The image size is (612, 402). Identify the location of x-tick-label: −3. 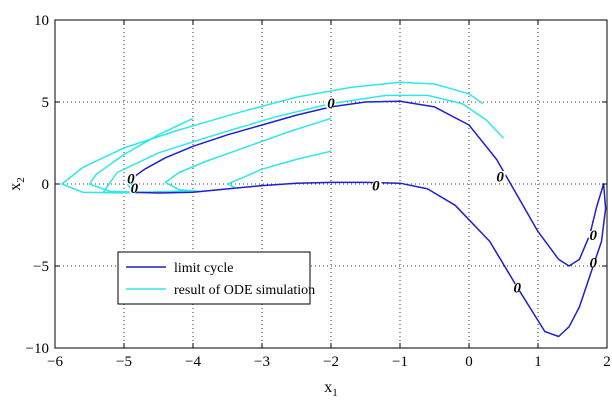
(262, 362).